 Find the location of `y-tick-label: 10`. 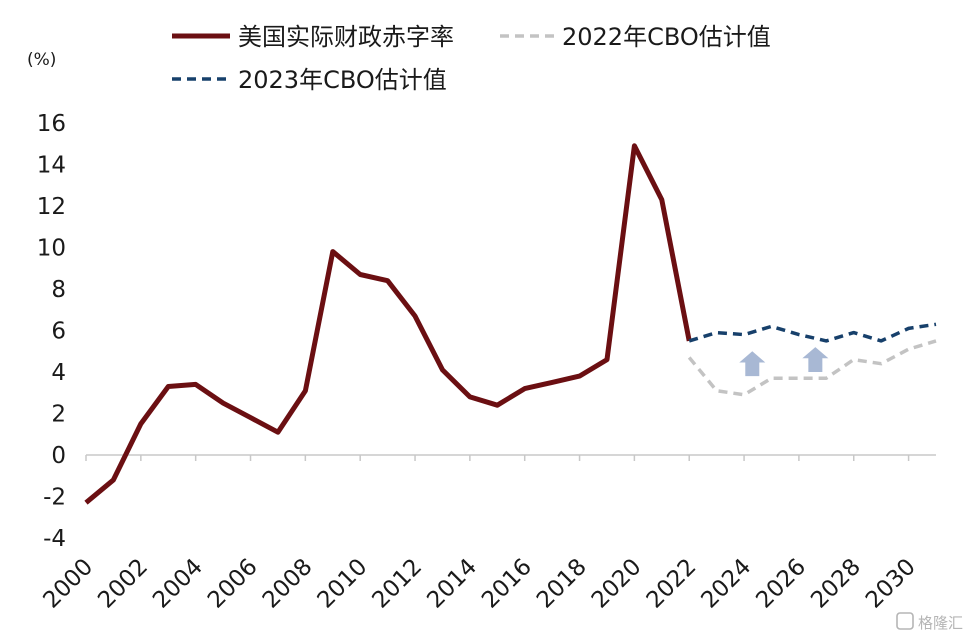

y-tick-label: 10 is located at coordinates (51, 249).